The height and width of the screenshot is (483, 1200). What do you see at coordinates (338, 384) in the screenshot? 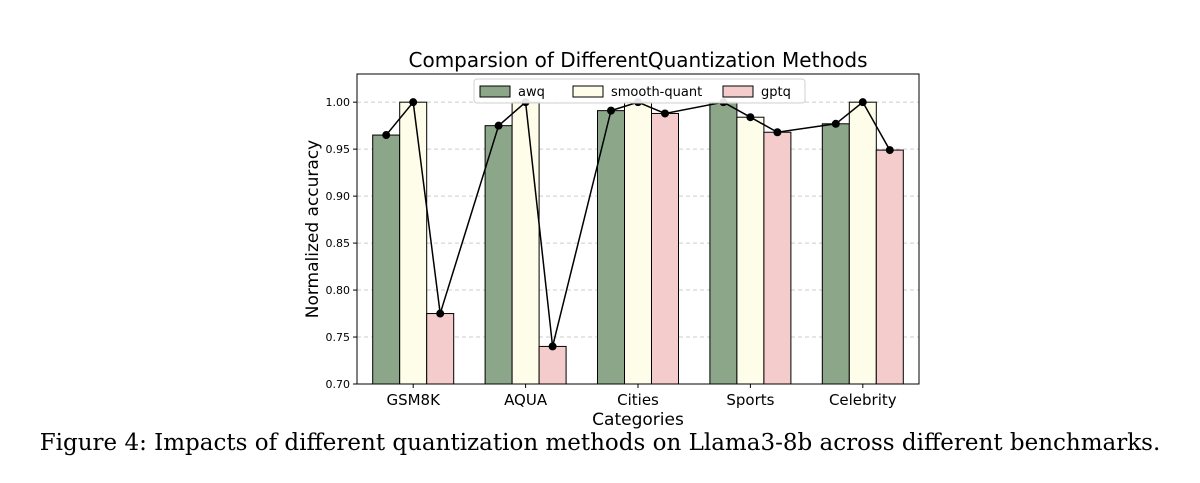
I see `y-tick-label: 0.70` at bounding box center [338, 384].